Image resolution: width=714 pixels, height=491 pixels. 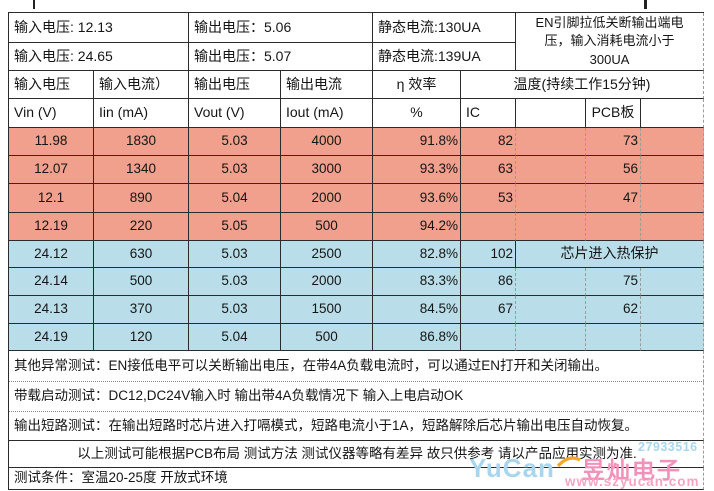 What do you see at coordinates (141, 337) in the screenshot?
I see `cell-iin: 120` at bounding box center [141, 337].